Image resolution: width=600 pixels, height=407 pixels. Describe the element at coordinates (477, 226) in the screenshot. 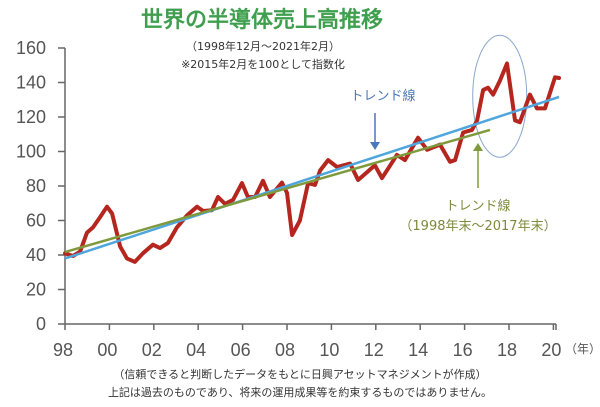

I see `trend-label-green-period: （1998年末～2017年末）` at that location.